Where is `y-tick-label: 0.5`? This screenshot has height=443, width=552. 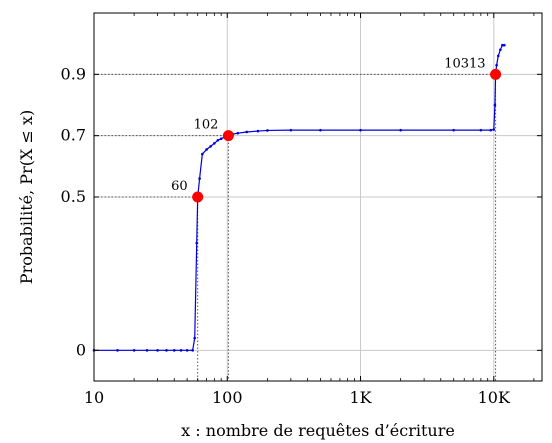
y-tick-label: 0.5 is located at coordinates (73, 196).